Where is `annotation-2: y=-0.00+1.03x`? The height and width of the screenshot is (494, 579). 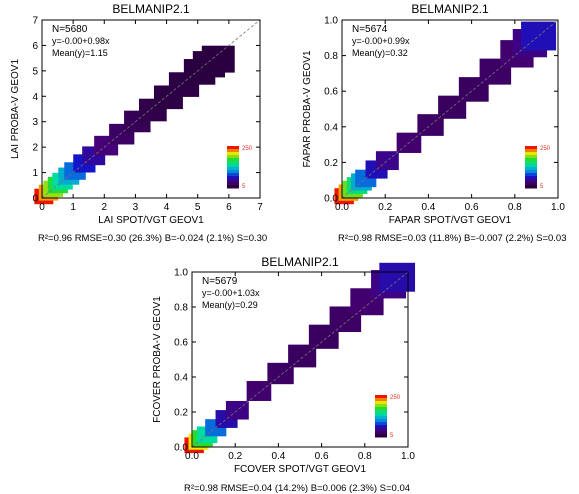 annotation-2: y=-0.00+1.03x is located at coordinates (231, 293).